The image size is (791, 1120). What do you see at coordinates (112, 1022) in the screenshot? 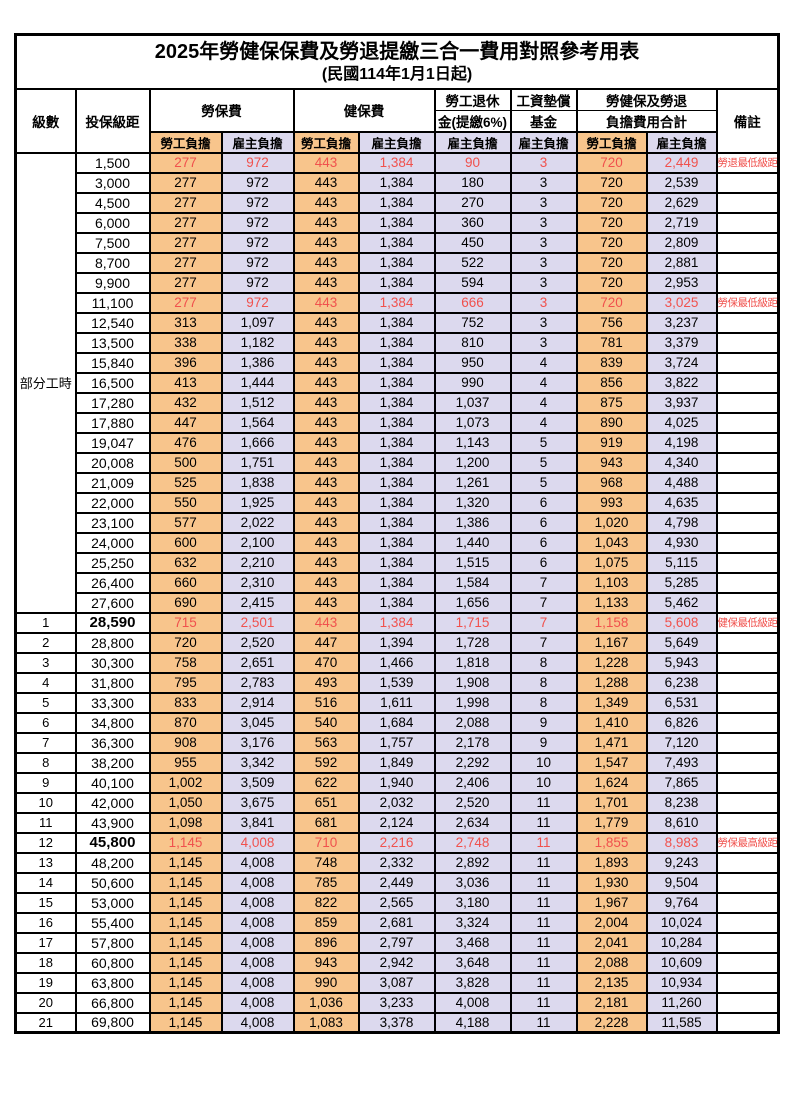
I see `bracket-cell: 69,800` at bounding box center [112, 1022].